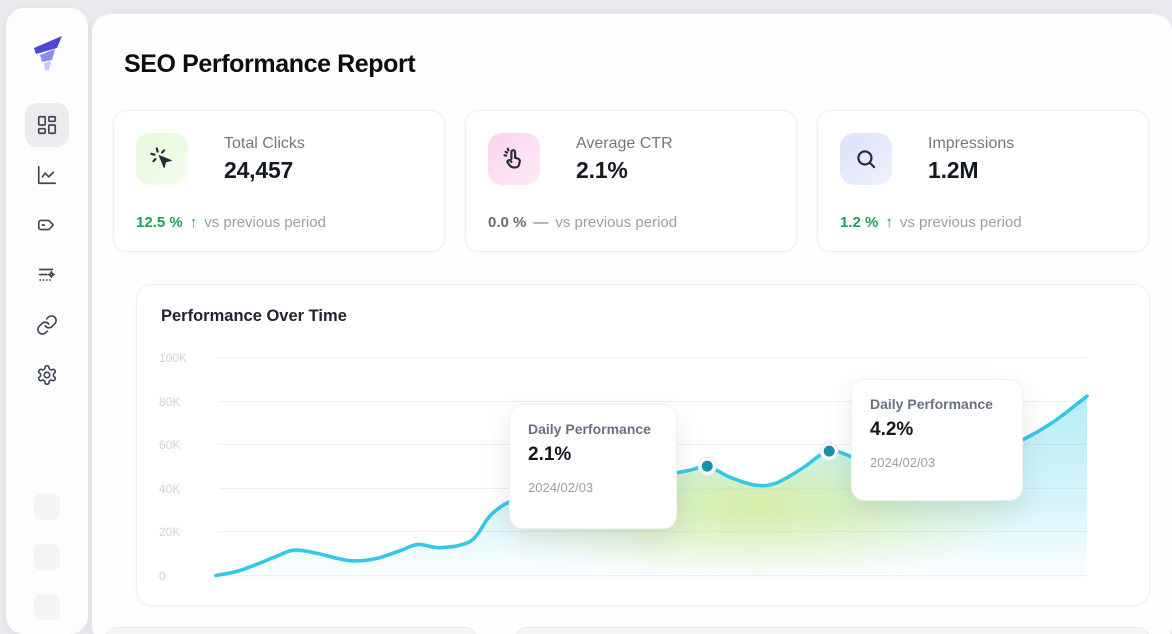 This screenshot has width=1172, height=634. What do you see at coordinates (937, 440) in the screenshot?
I see `chart-tooltip: Daily Performance 4.2% 2024/02/03` at bounding box center [937, 440].